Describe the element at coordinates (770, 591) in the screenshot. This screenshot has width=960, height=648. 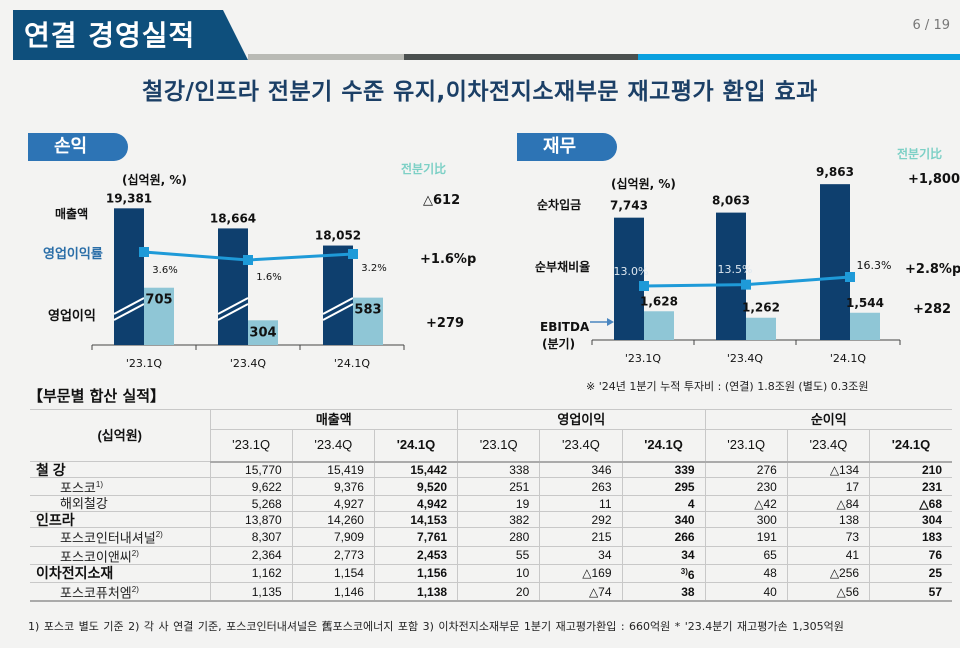
I see `cell-value: 40` at that location.